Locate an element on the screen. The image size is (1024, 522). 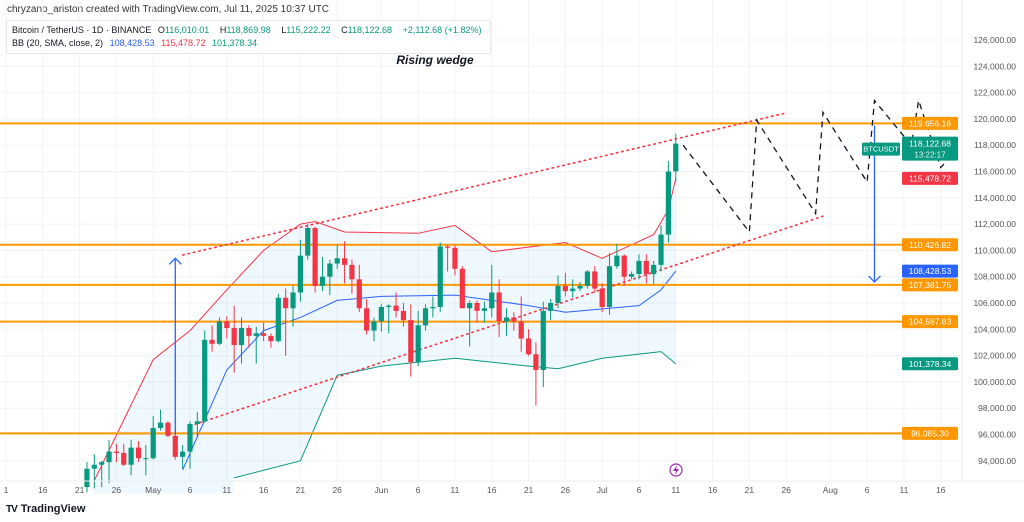
bb-upper-tag: 115,478.72 is located at coordinates (930, 178).